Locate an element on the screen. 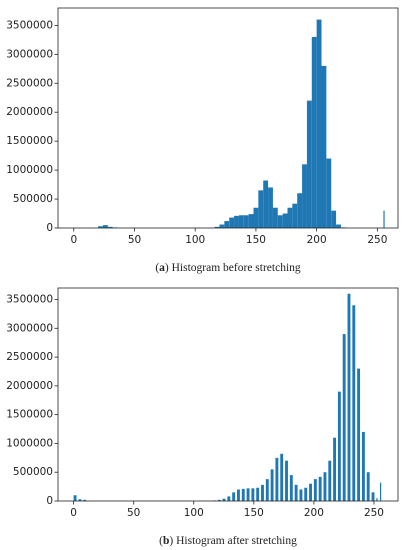 The height and width of the screenshot is (550, 409). caption: (b) Histogram after stretching is located at coordinates (228, 541).